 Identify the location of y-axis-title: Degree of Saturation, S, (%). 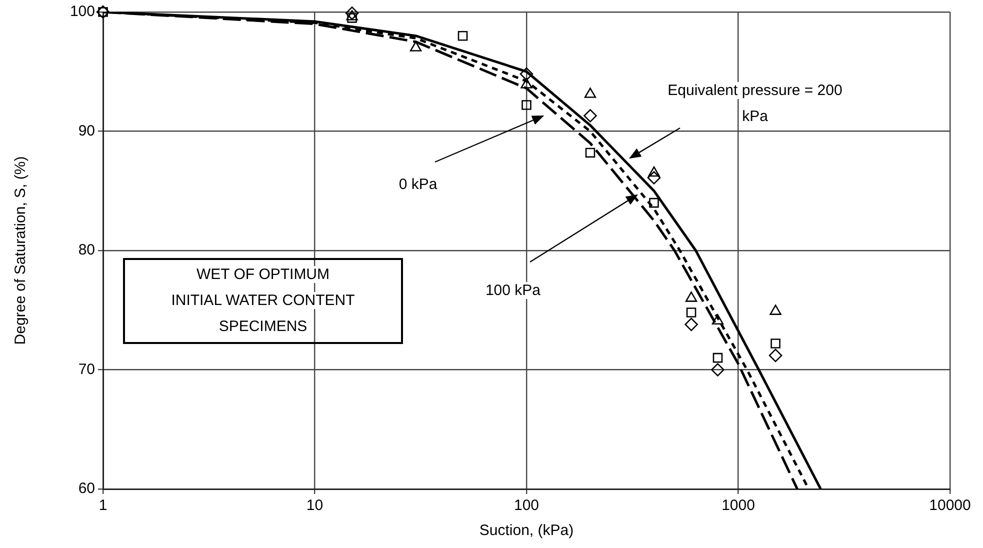
(21, 250).